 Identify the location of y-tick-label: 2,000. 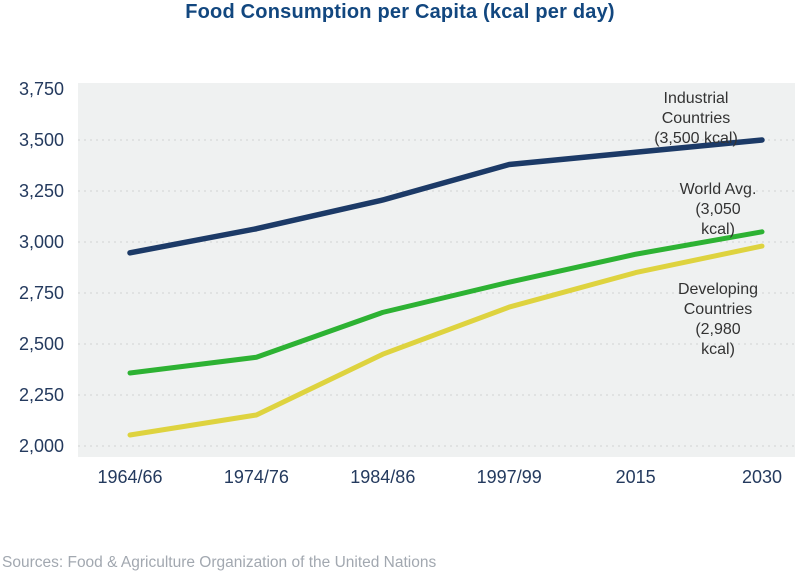
(41, 446).